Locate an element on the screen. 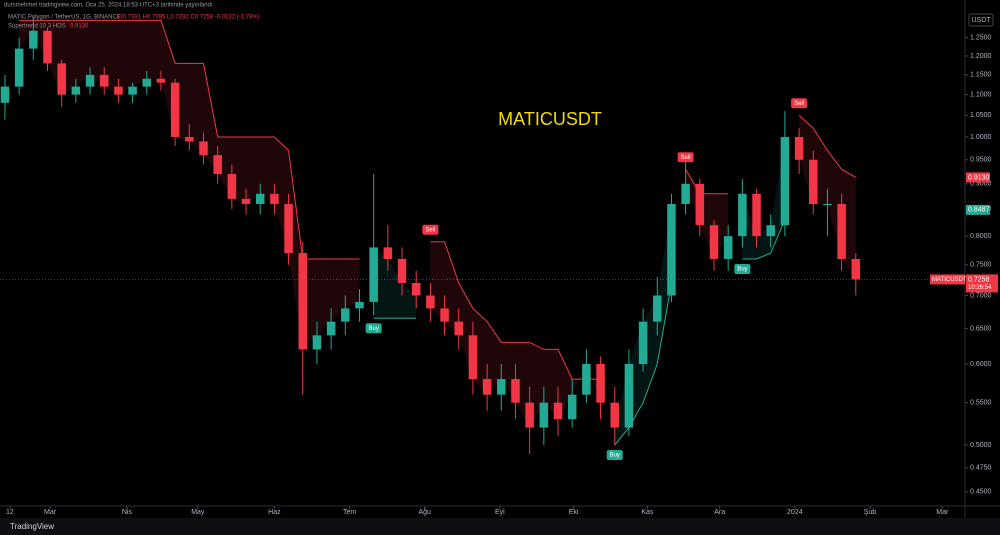  symbol-badge is located at coordinates (947, 279).